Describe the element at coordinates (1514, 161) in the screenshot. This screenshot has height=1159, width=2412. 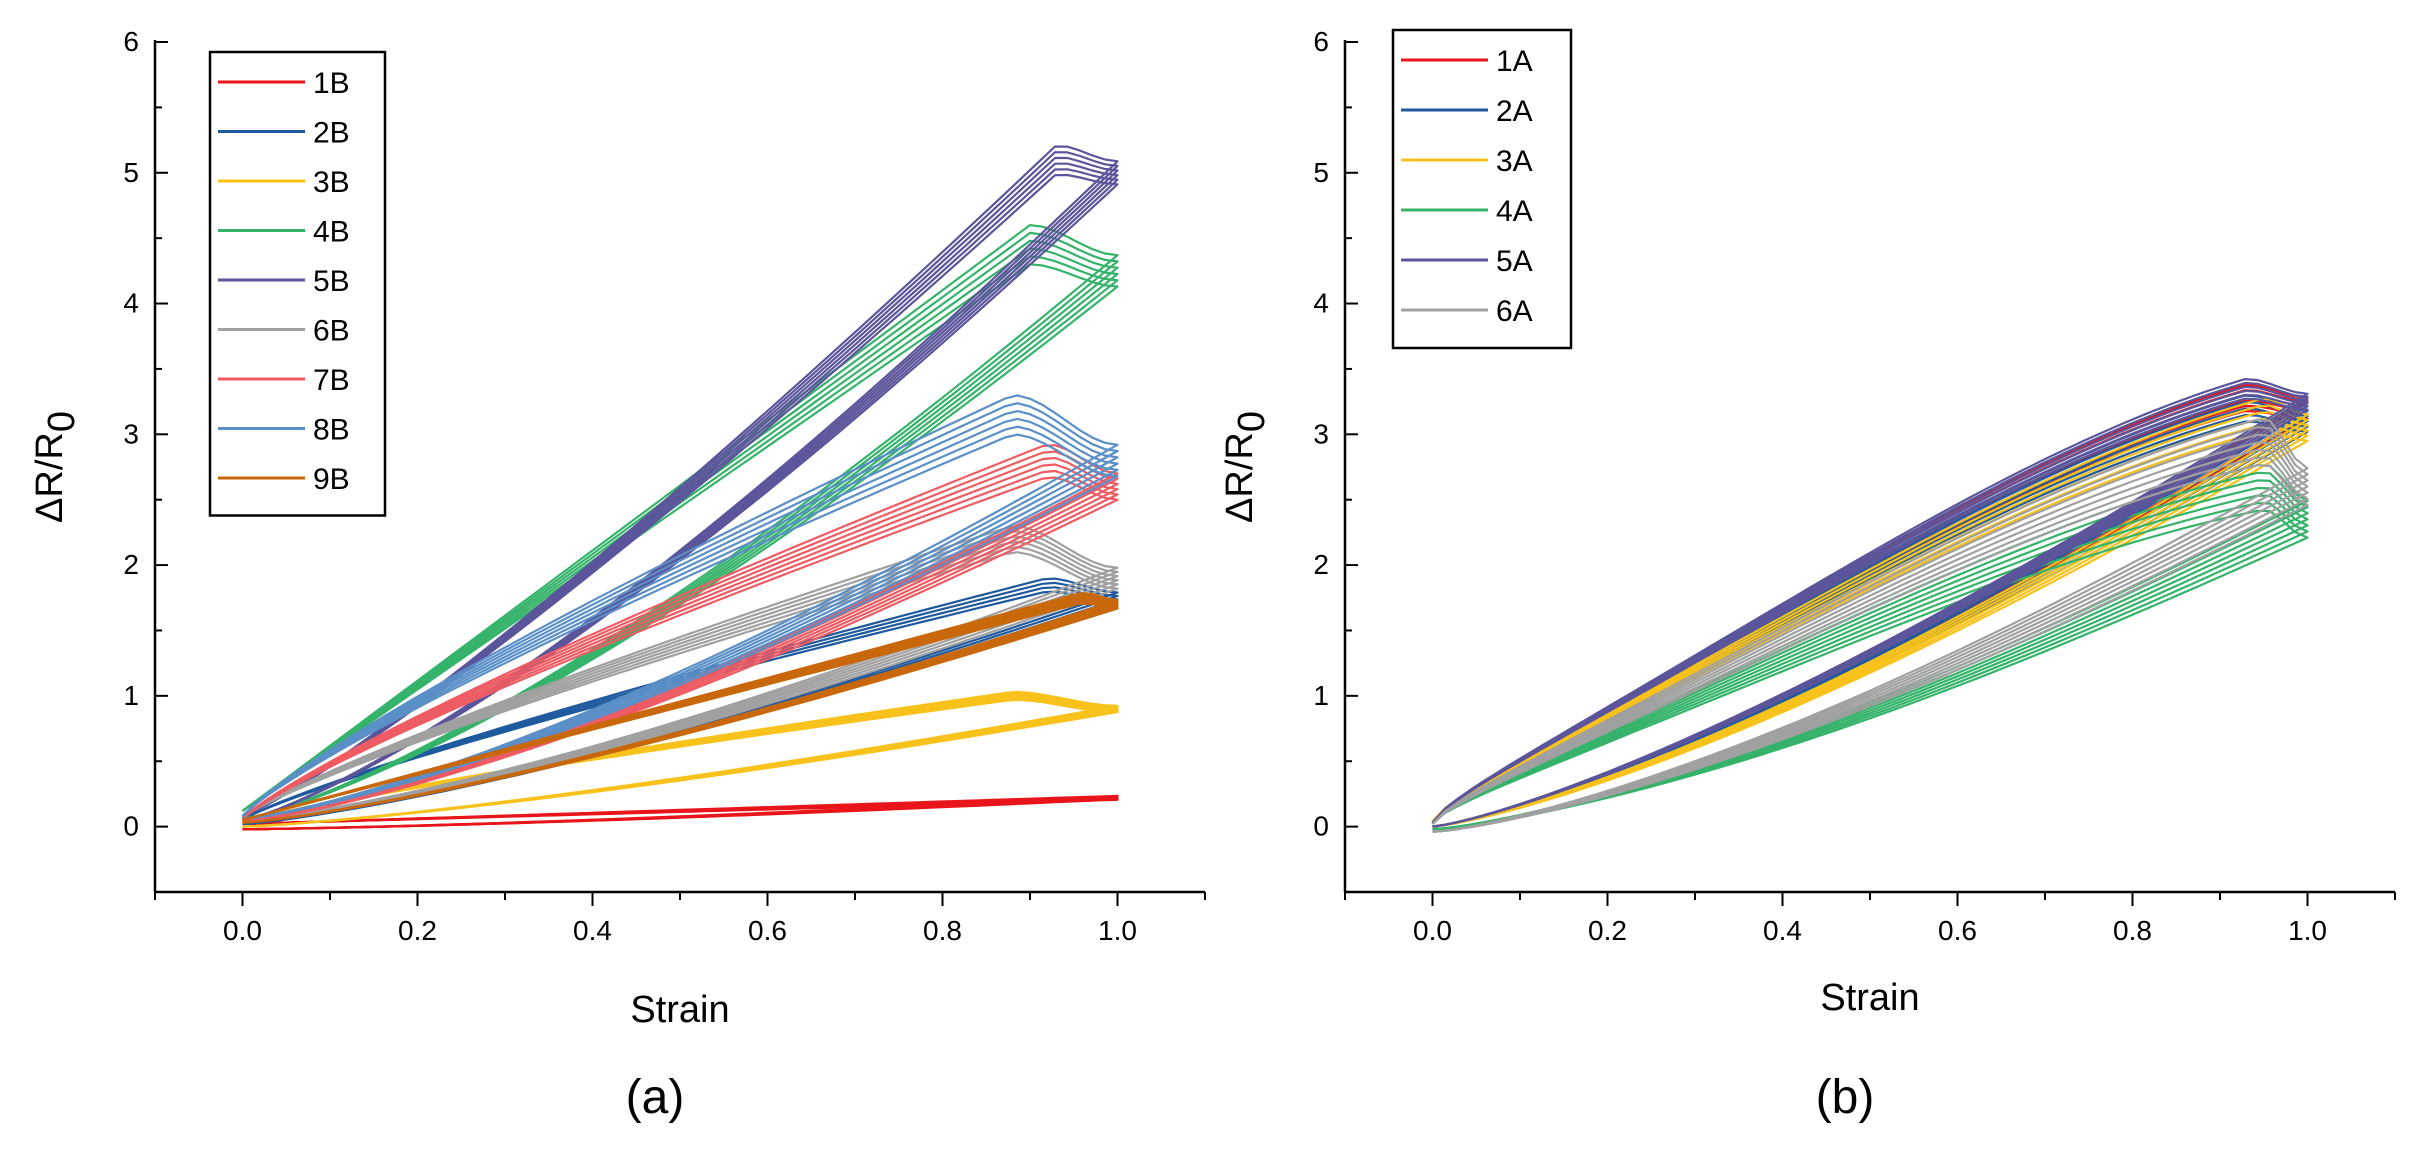
I see `legend-label-3A: 3A` at that location.